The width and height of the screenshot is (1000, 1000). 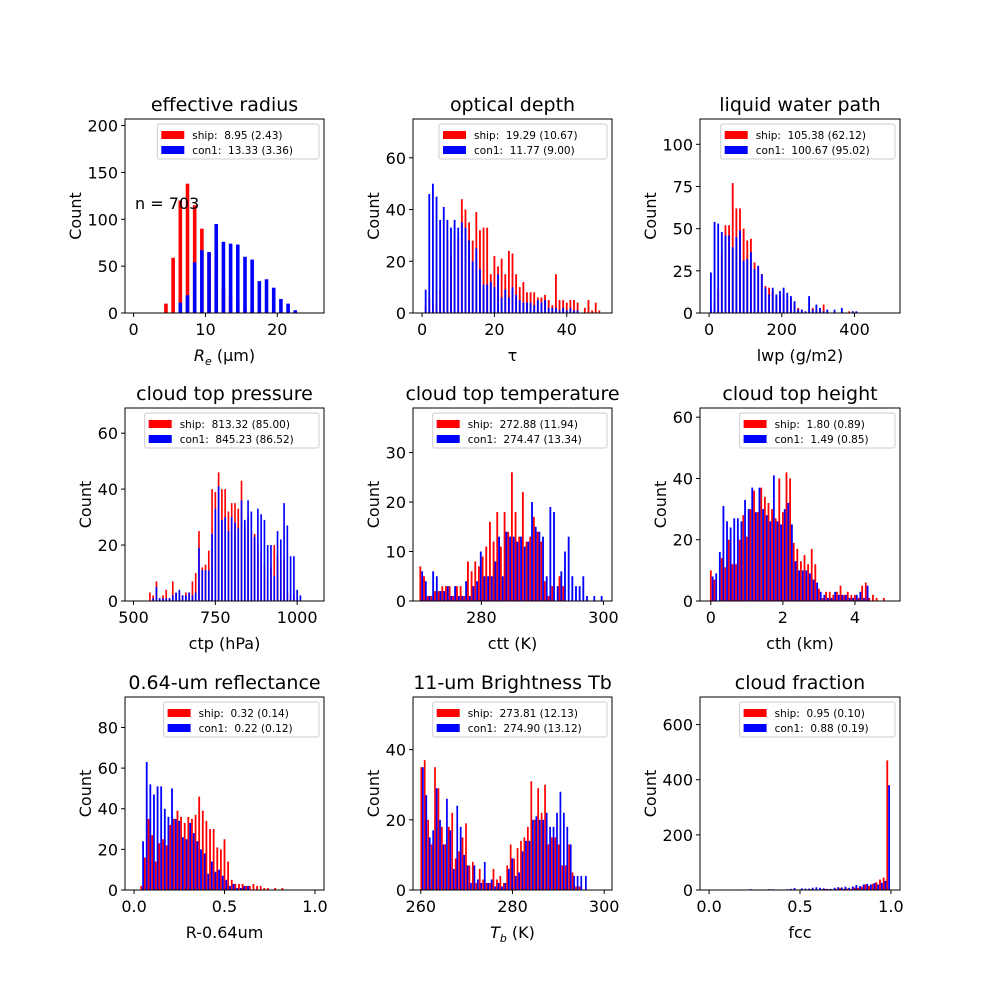 What do you see at coordinates (800, 643) in the screenshot?
I see `x-axis-label: cth (km)` at bounding box center [800, 643].